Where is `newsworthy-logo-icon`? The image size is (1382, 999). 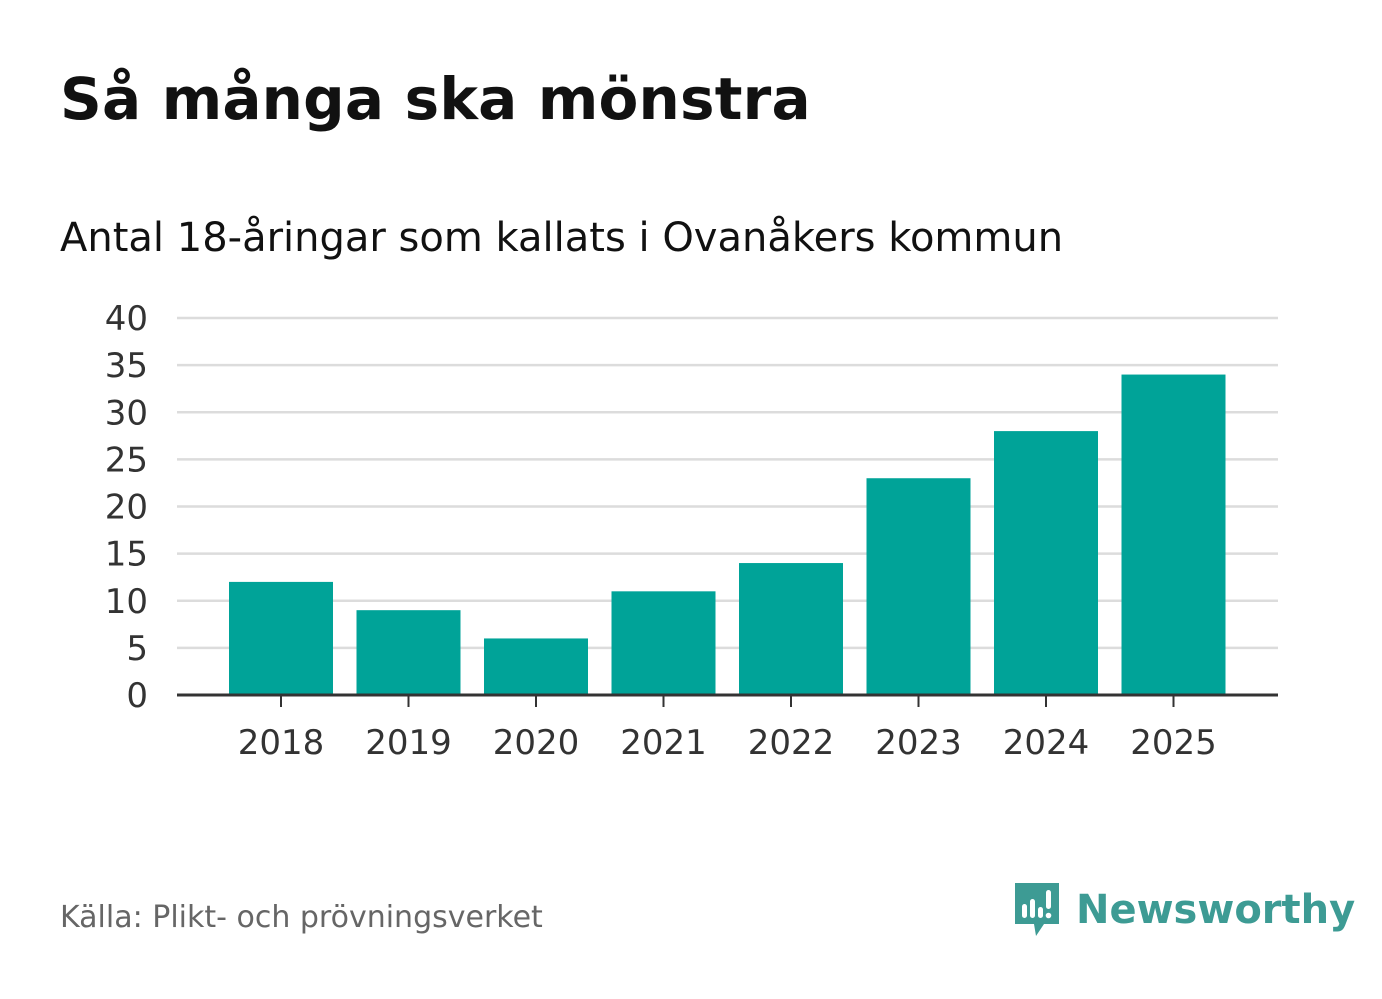
newsworthy-logo-icon is located at coordinates (1037, 909).